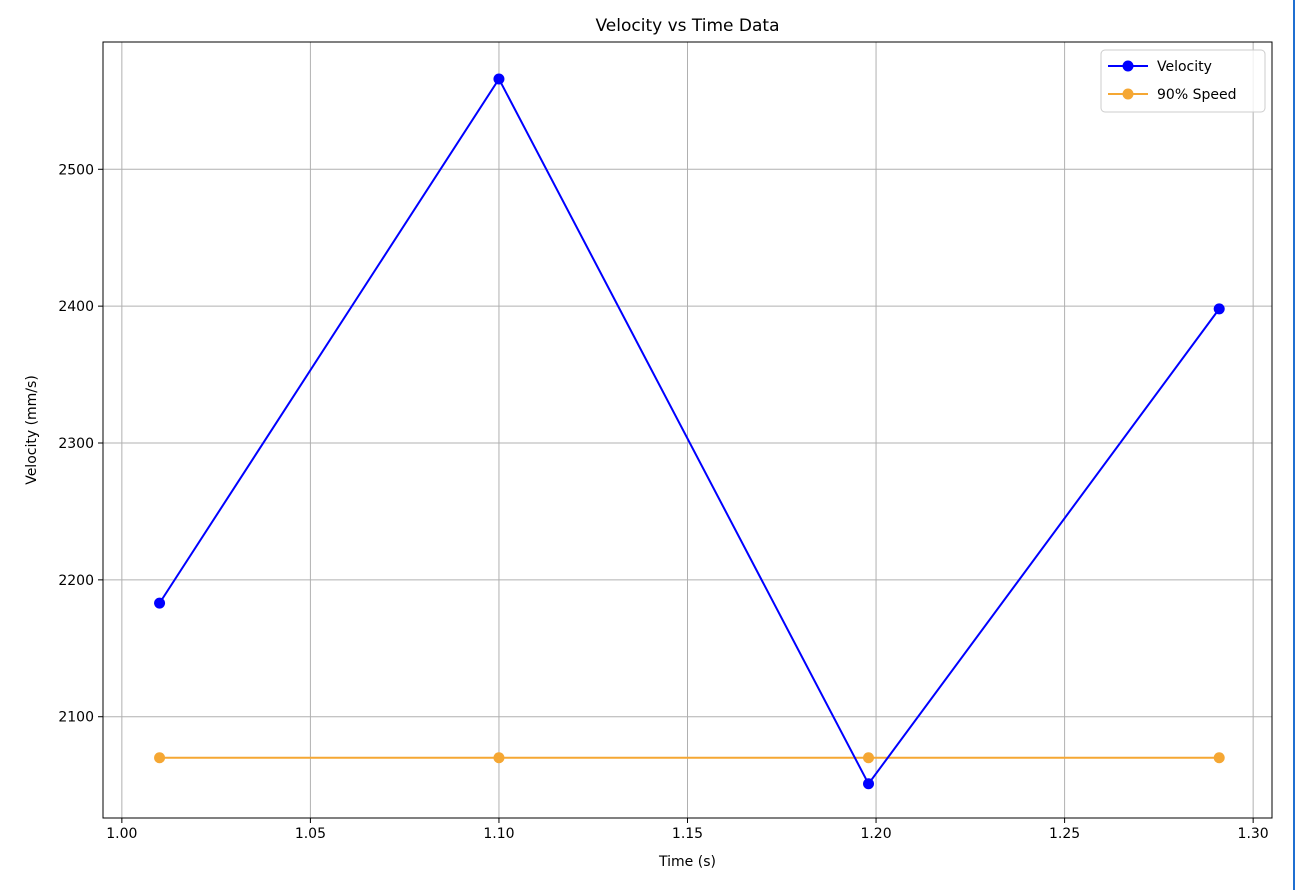 This screenshot has width=1306, height=890. Describe the element at coordinates (498, 834) in the screenshot. I see `x-tick-label: 1.10` at that location.